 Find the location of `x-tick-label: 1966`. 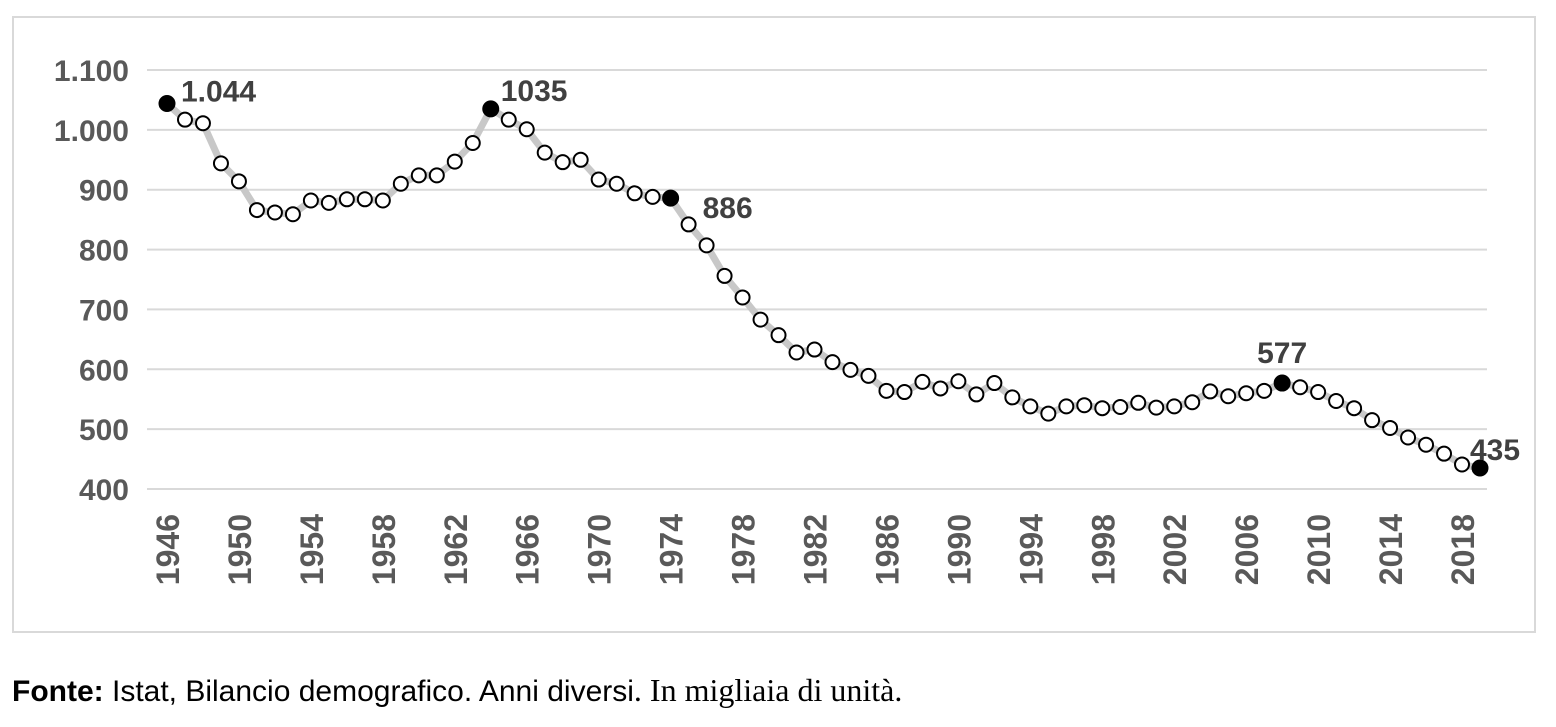

x-tick-label: 1966 is located at coordinates (528, 549).